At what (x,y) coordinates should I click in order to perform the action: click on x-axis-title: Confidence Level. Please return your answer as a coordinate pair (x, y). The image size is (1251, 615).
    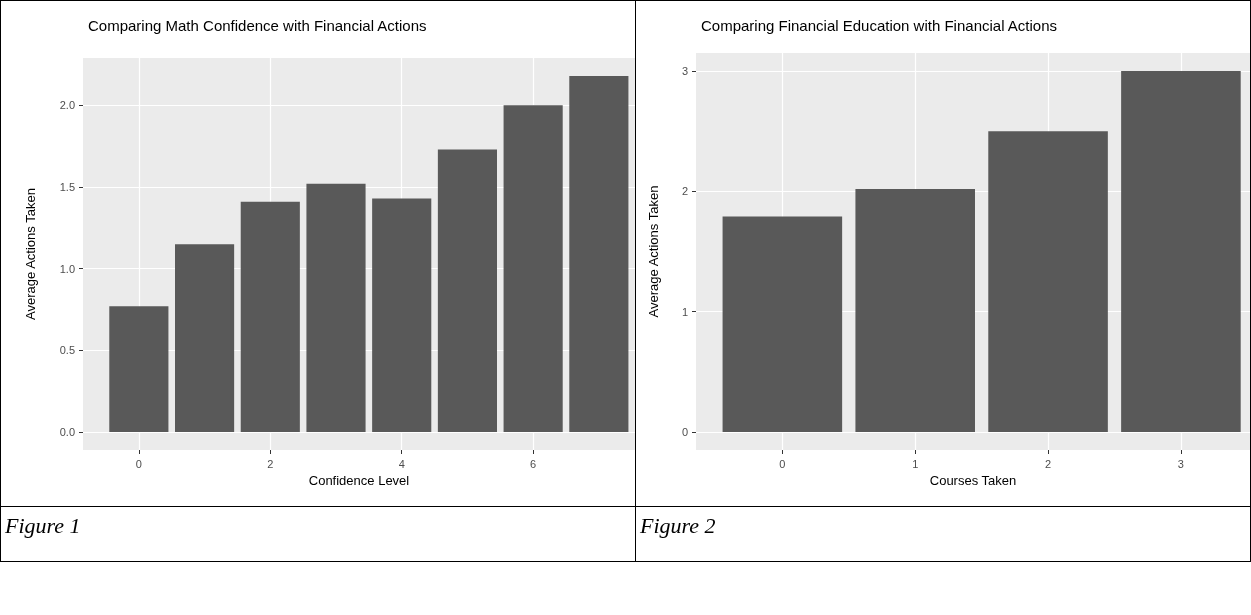
    Looking at the image, I should click on (359, 480).